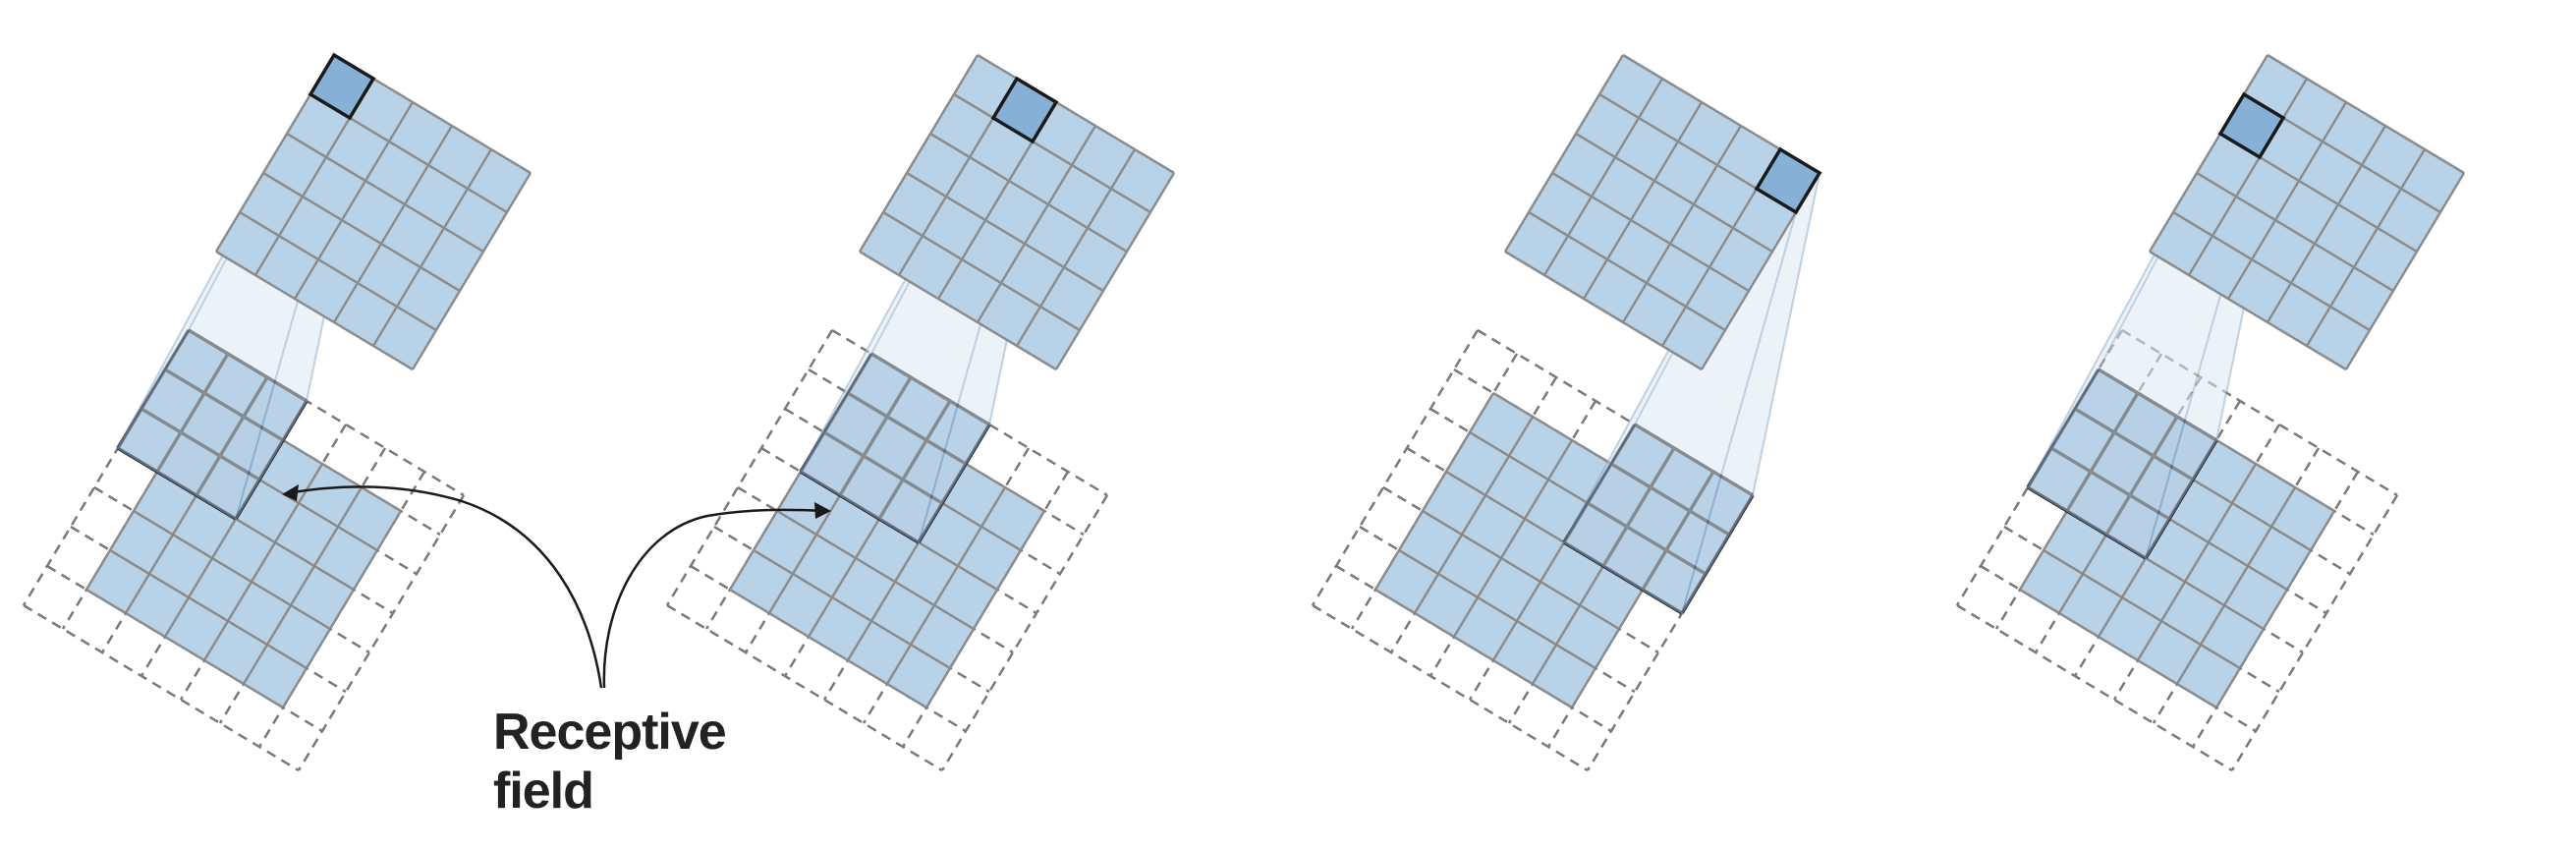 The image size is (2576, 849). What do you see at coordinates (543, 791) in the screenshot?
I see `receptive-field-label-line2: field` at bounding box center [543, 791].